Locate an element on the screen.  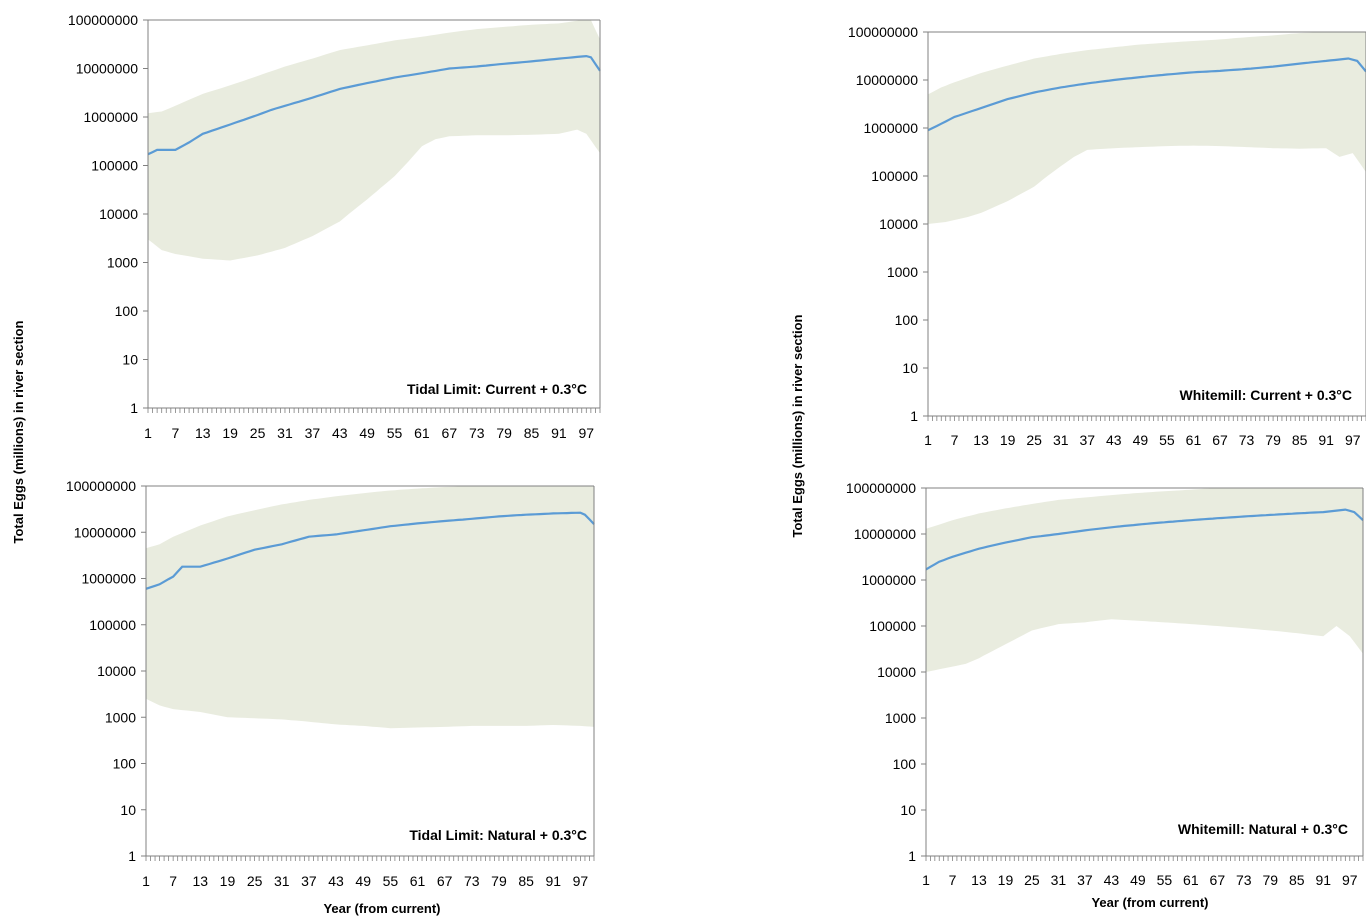
panel-annotation: Tidal Limit: Current + 0.3°C is located at coordinates (497, 389).